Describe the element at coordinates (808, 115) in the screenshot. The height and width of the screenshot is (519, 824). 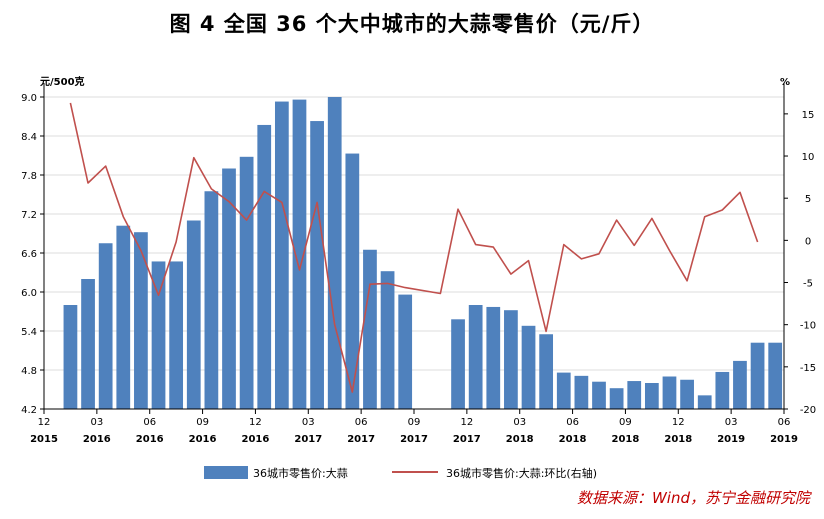
I see `y-right-tick-label: 15` at that location.